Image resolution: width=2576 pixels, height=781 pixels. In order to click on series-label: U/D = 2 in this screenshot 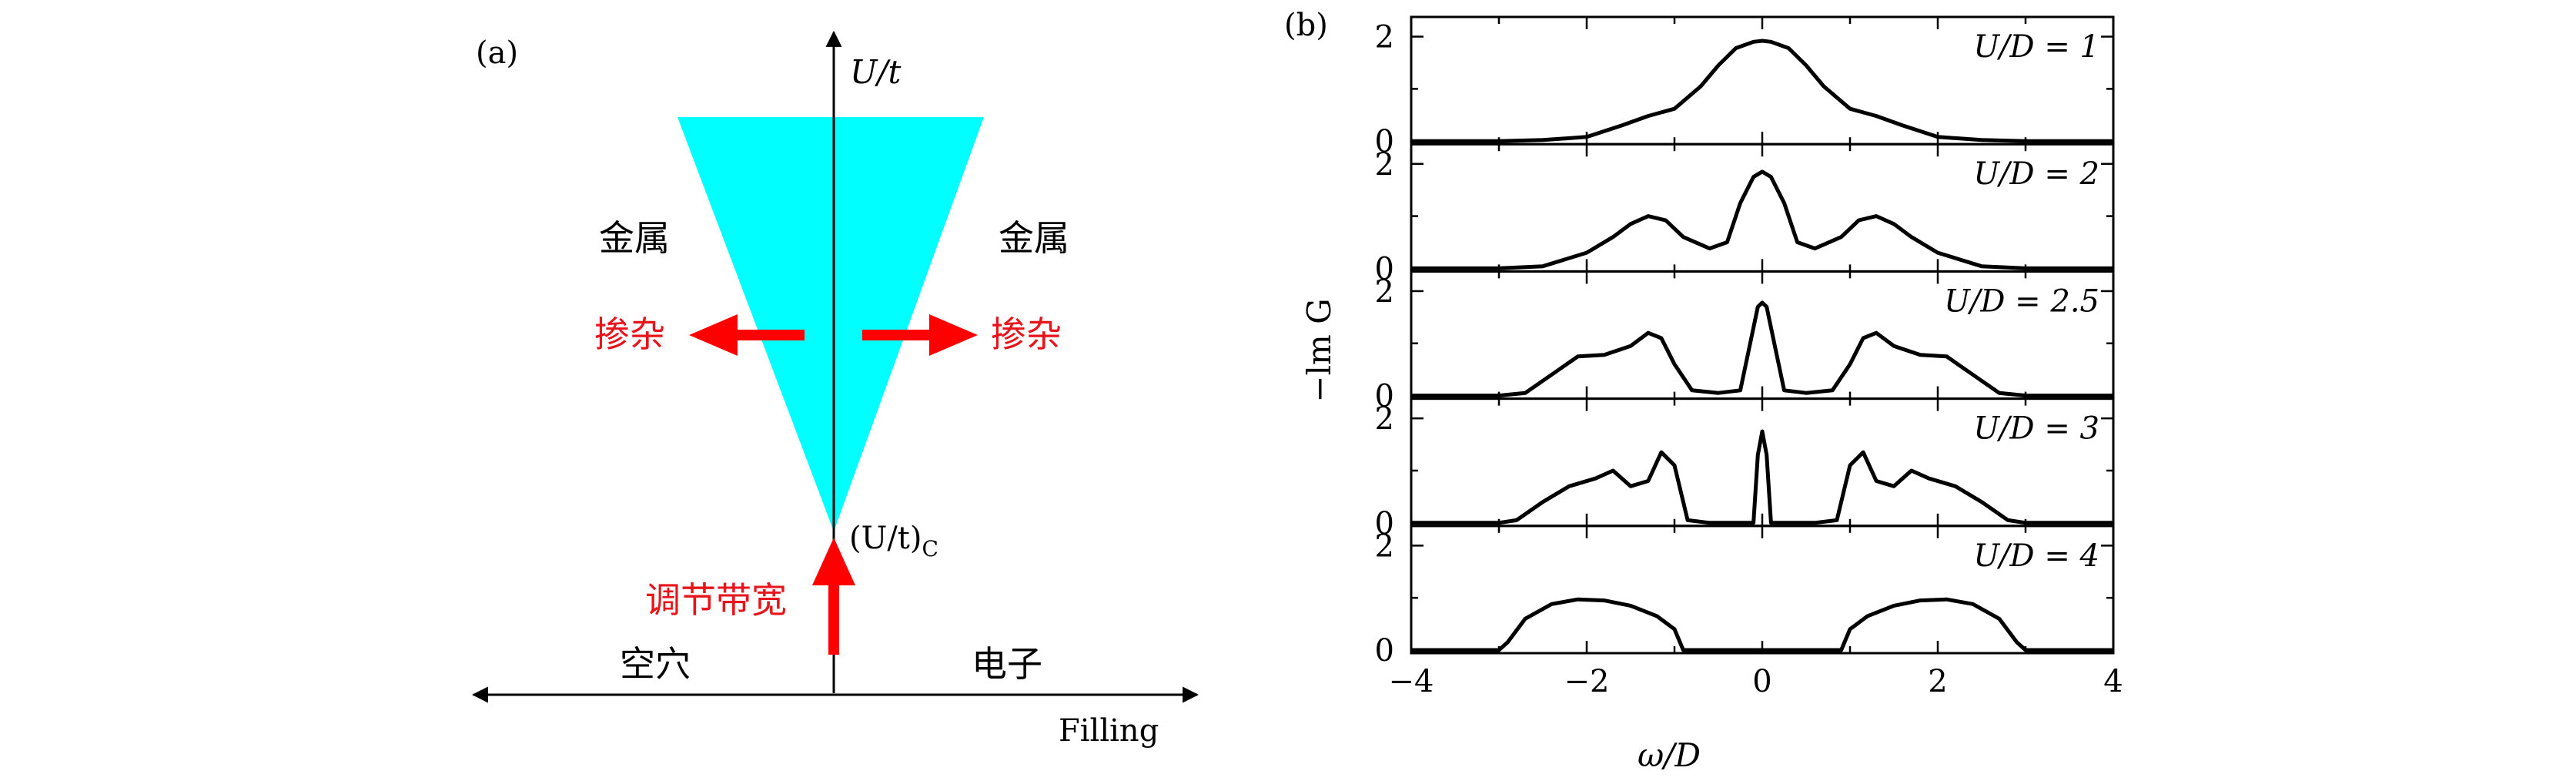, I will do `click(2036, 174)`.